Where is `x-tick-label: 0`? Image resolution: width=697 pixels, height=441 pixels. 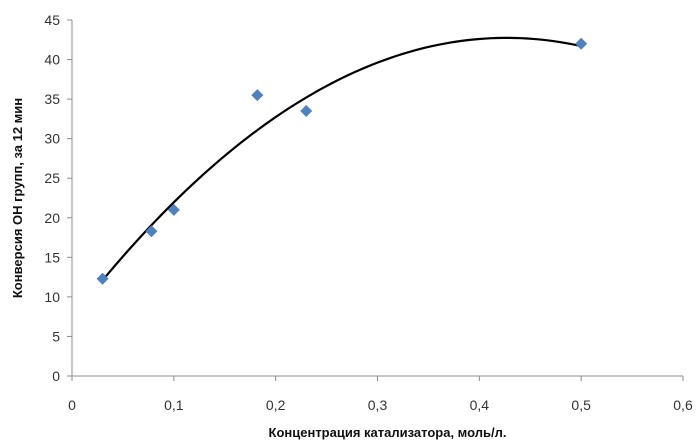 x-tick-label: 0 is located at coordinates (72, 405).